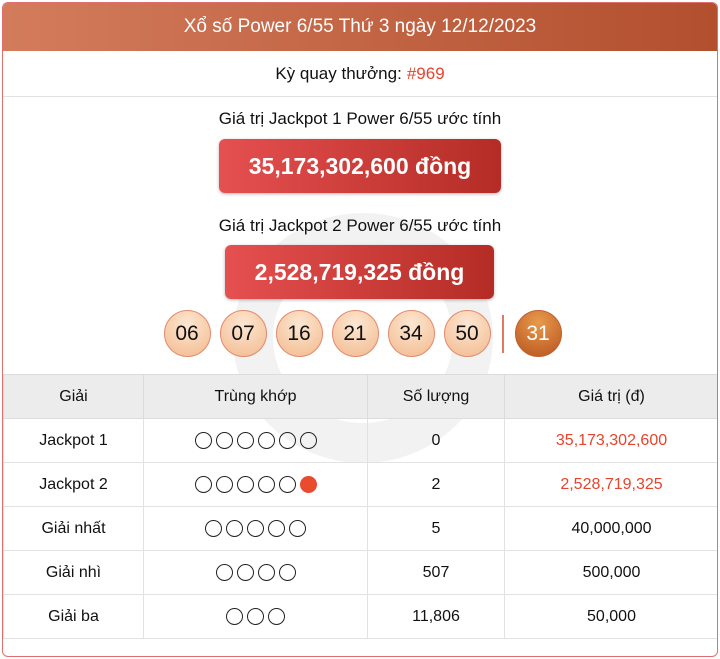 Image resolution: width=720 pixels, height=659 pixels. What do you see at coordinates (73, 616) in the screenshot?
I see `prize-name: Giải ba` at bounding box center [73, 616].